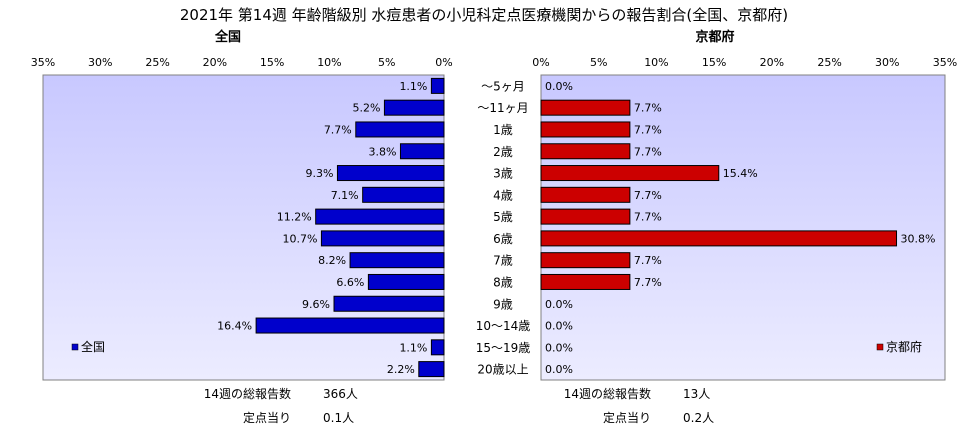 This screenshot has height=436, width=968. Describe the element at coordinates (503, 217) in the screenshot. I see `category-label: 5歳` at that location.